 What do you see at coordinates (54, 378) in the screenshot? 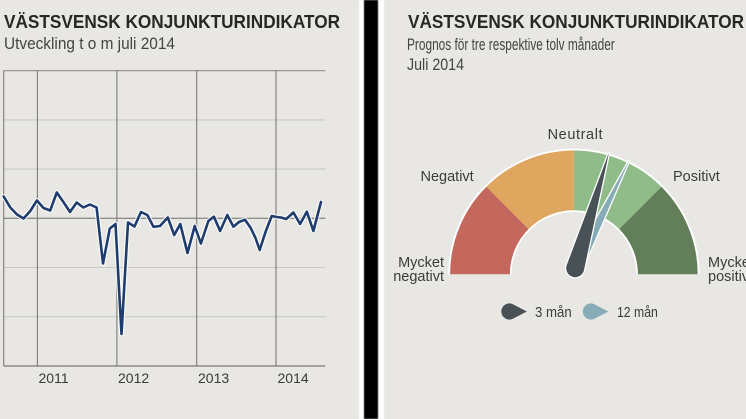
I see `svg-text: 2011` at bounding box center [54, 378].